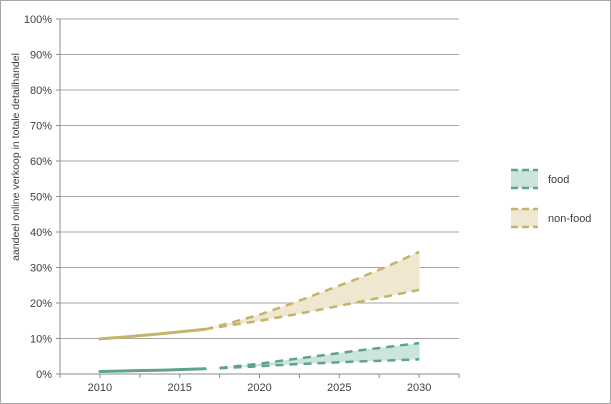 Image resolution: width=611 pixels, height=404 pixels. I want to click on legend: food non-food, so click(551, 198).